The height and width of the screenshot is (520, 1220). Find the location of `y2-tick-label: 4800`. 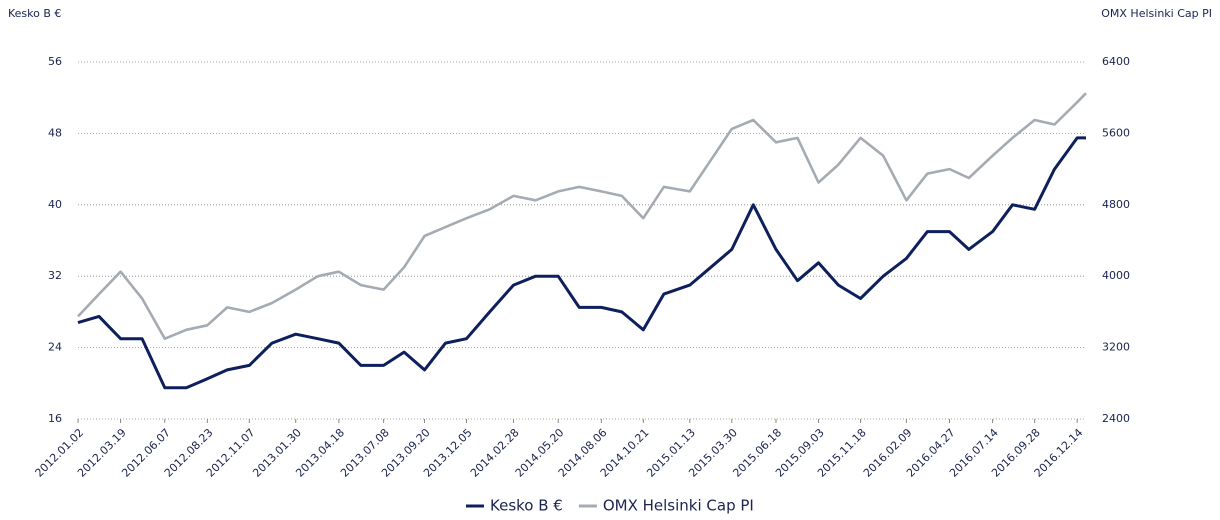

y2-tick-label: 4800 is located at coordinates (1116, 204).